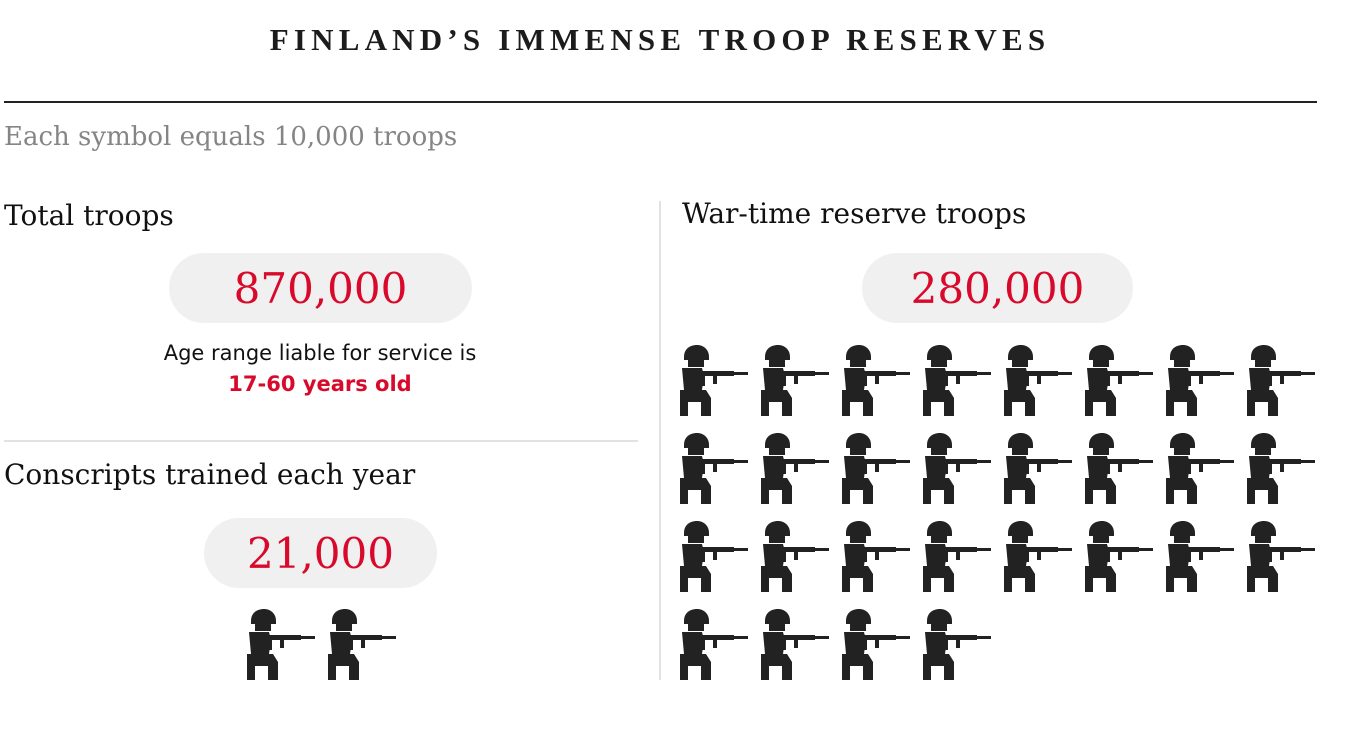 Image resolution: width=1356 pixels, height=742 pixels. I want to click on conscripts-icons, so click(321, 644).